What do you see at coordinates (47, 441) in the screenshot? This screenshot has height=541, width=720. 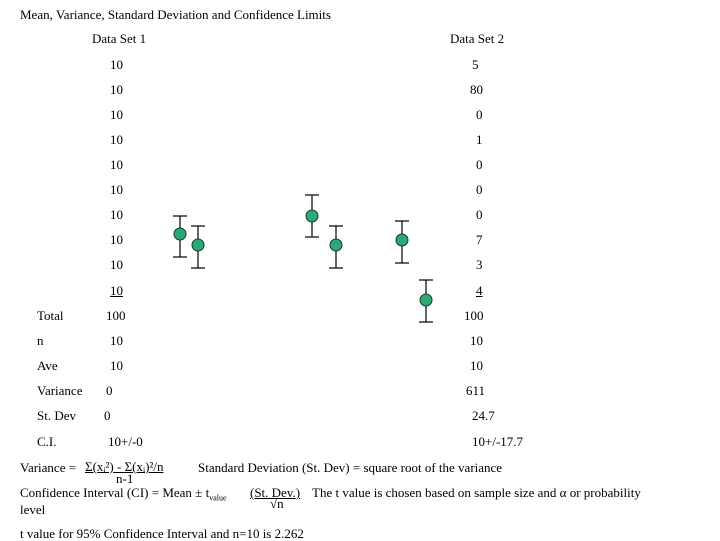 I see `ci-label: C.I.` at bounding box center [47, 441].